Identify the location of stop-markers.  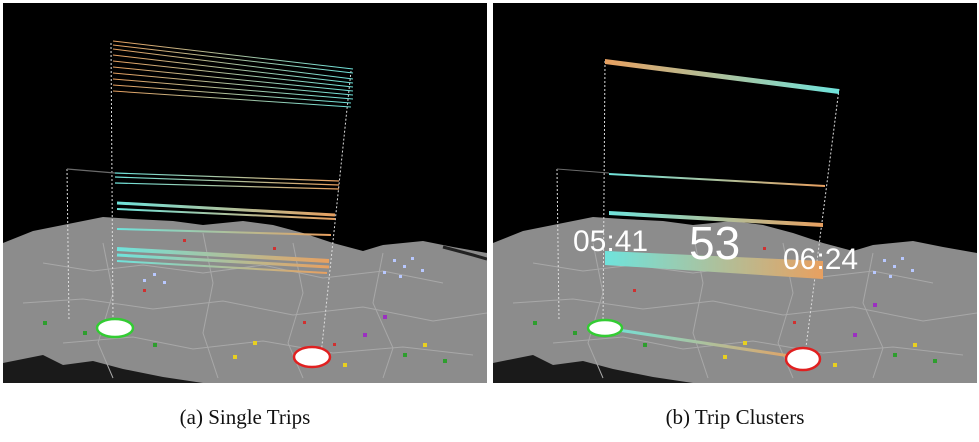
(245, 303).